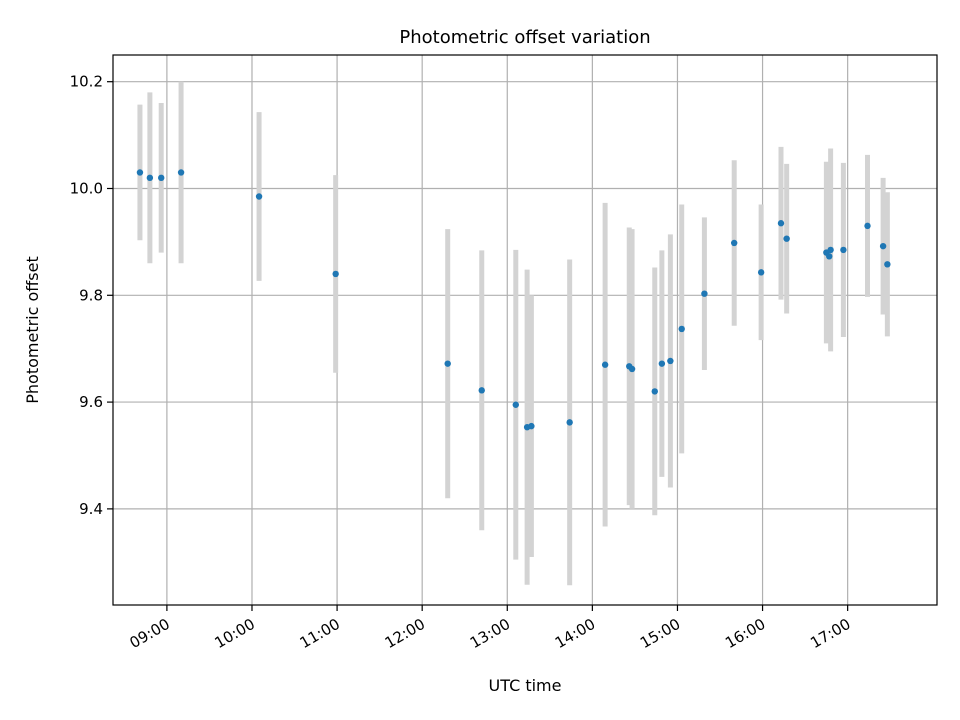 This screenshot has height=720, width=960. What do you see at coordinates (86, 188) in the screenshot?
I see `y-tick-label: 10.0` at bounding box center [86, 188].